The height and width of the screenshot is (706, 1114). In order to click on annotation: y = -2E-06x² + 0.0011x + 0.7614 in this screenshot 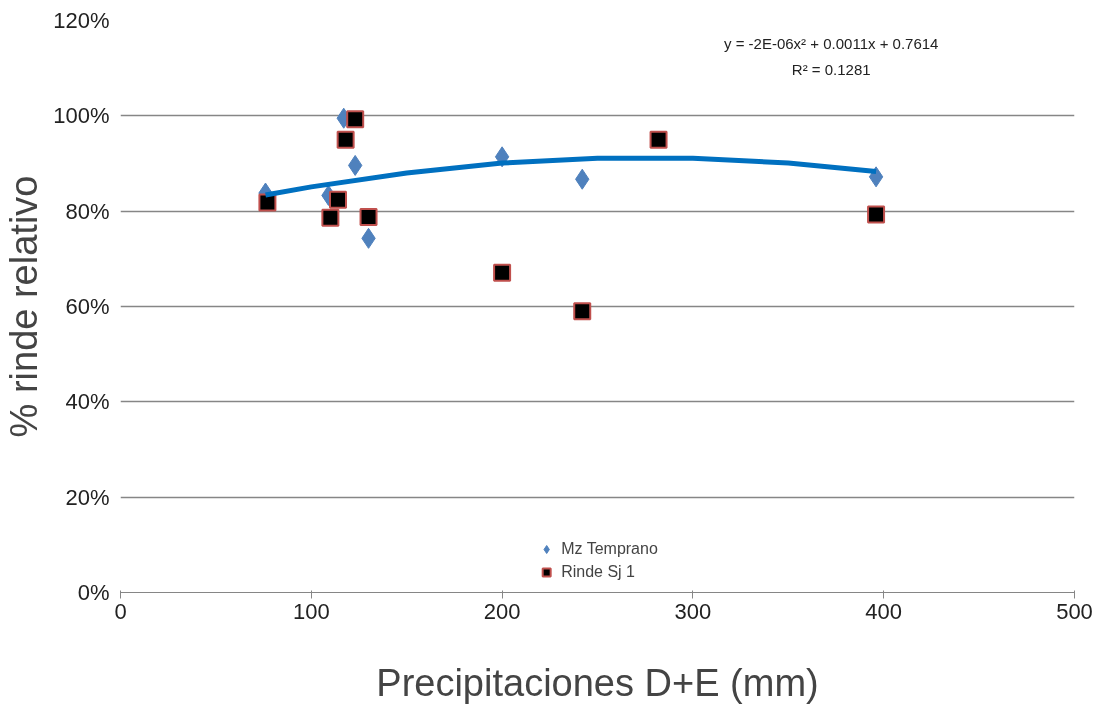, I will do `click(831, 43)`.